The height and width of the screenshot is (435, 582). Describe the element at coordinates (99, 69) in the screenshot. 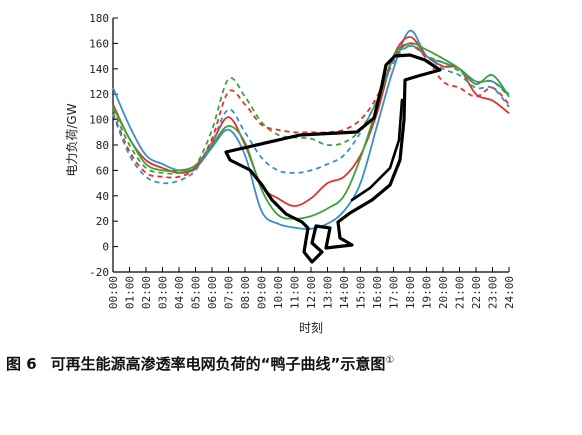

I see `y-tick-label: 140` at that location.